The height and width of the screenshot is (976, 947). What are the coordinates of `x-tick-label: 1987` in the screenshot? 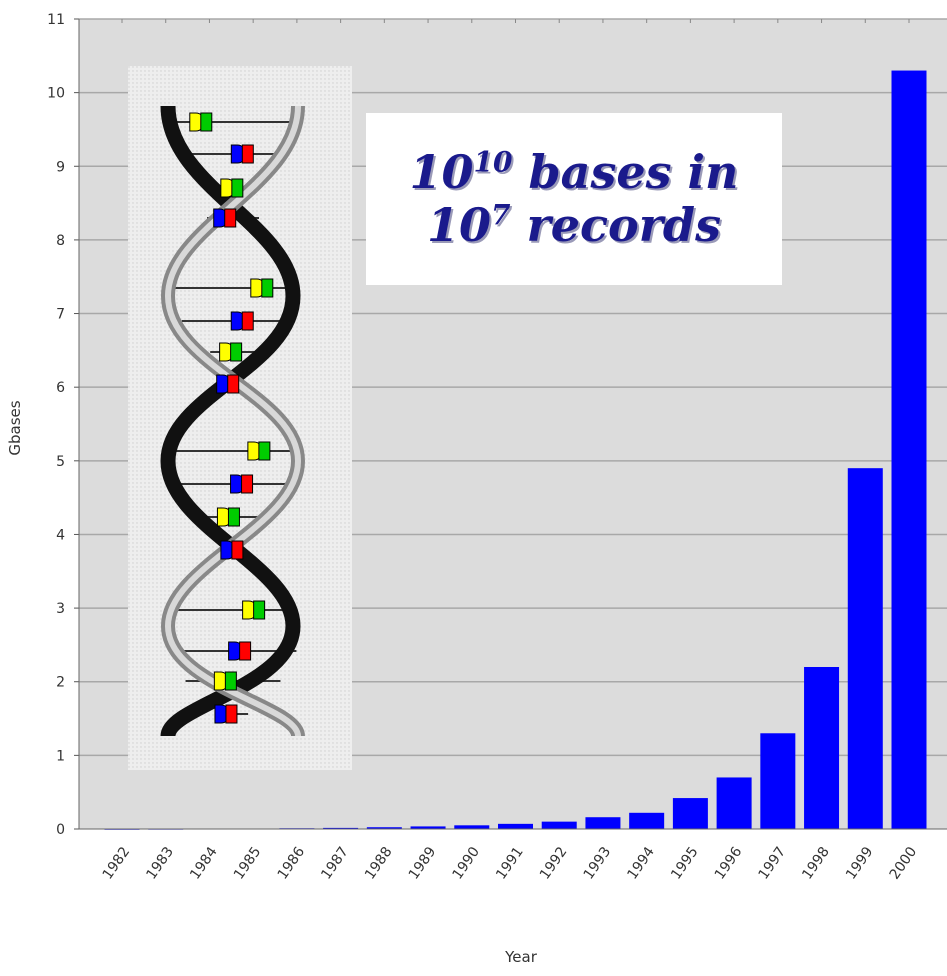 It's located at (335, 863).